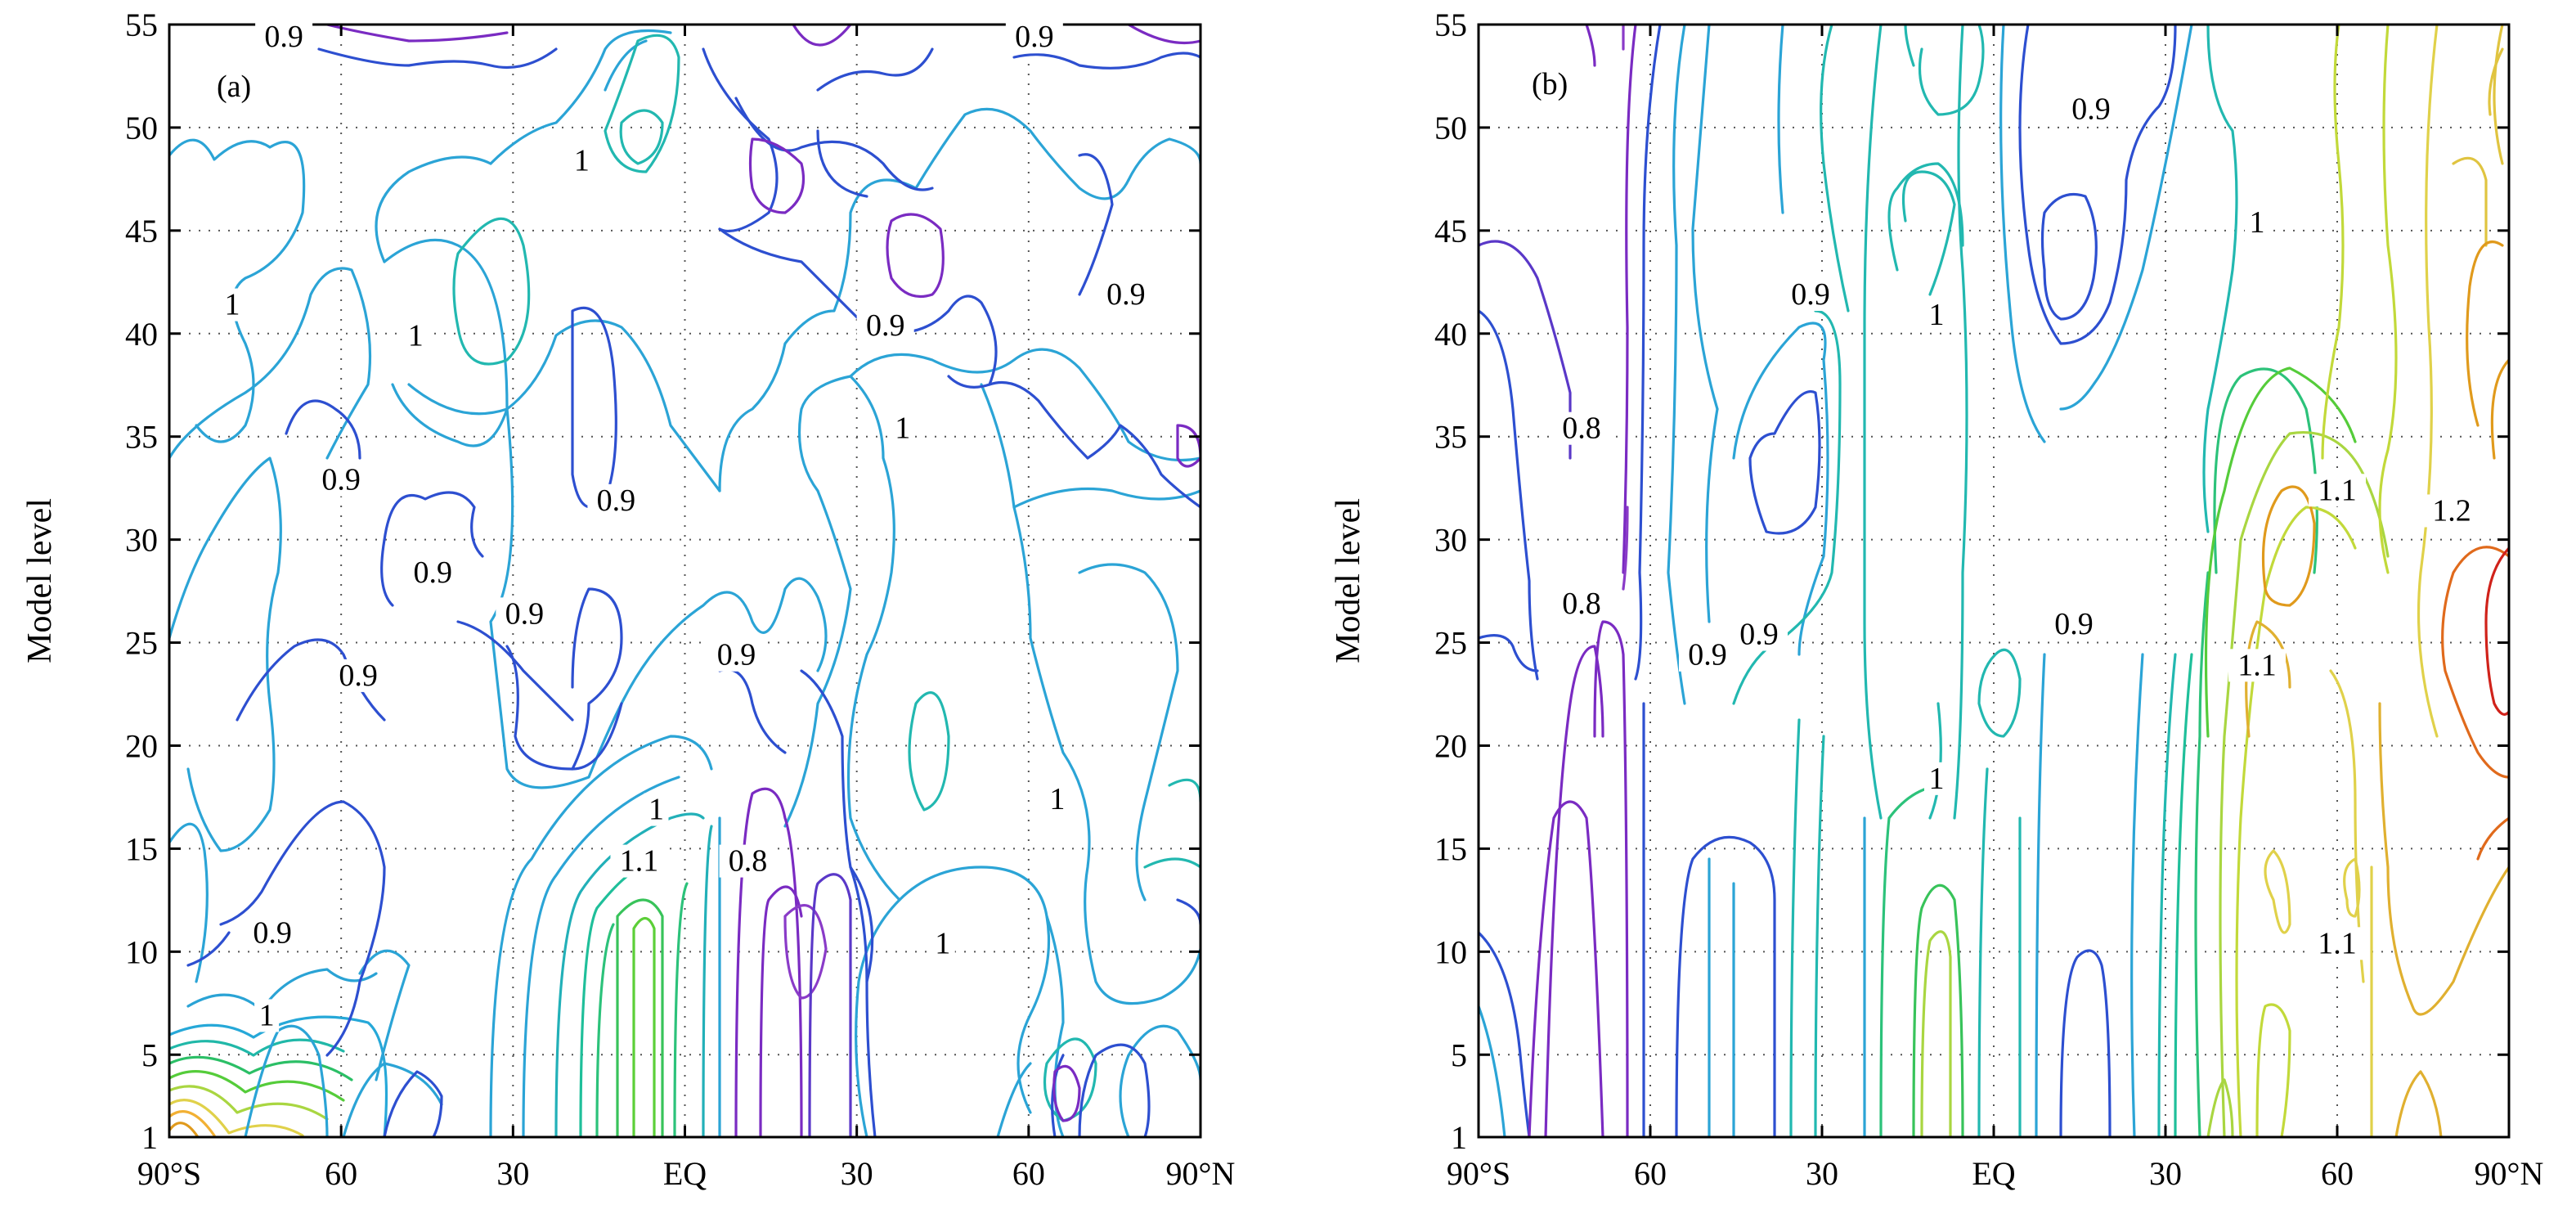 This screenshot has height=1214, width=2576. I want to click on x-tick-label: 90°S, so click(169, 1173).